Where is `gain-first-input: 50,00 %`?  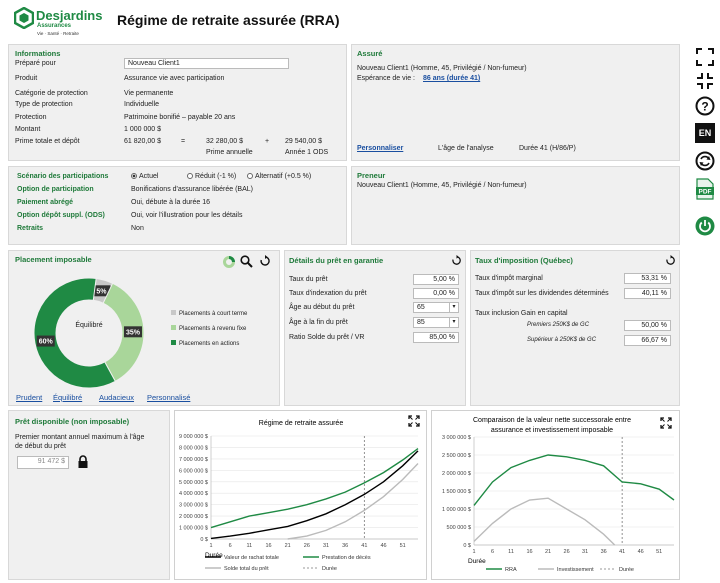 gain-first-input: 50,00 % is located at coordinates (647, 325).